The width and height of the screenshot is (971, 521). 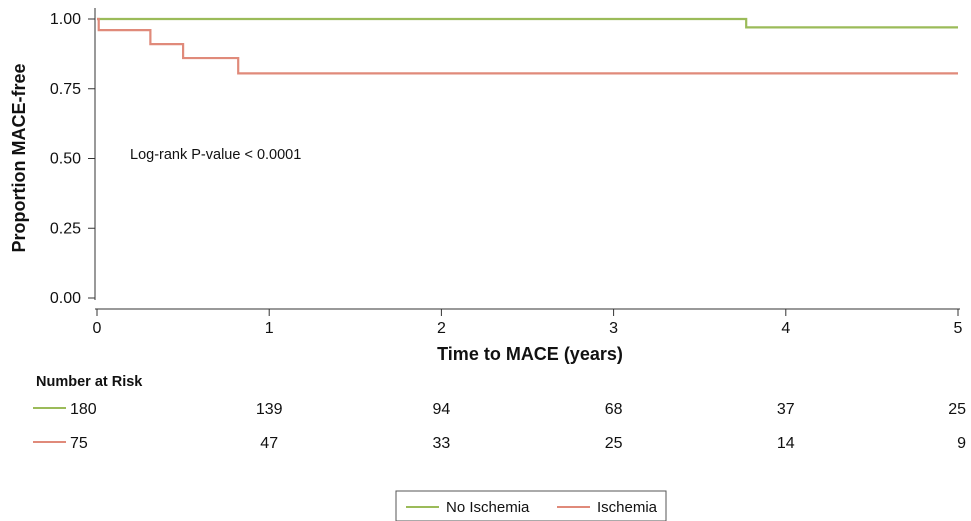 I want to click on legend-label-ischemia: Ischemia, so click(x=627, y=507).